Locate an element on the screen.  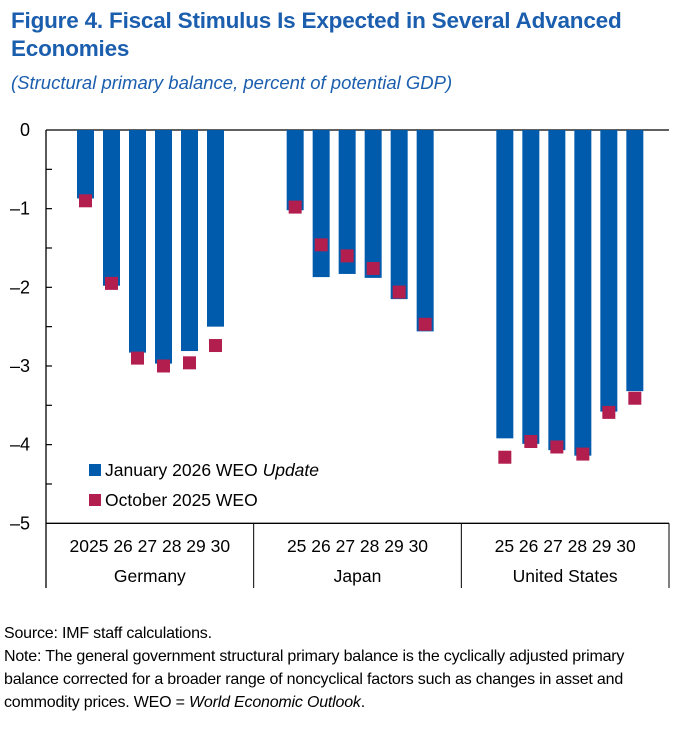
note-italic: World Economic Outlook is located at coordinates (275, 702).